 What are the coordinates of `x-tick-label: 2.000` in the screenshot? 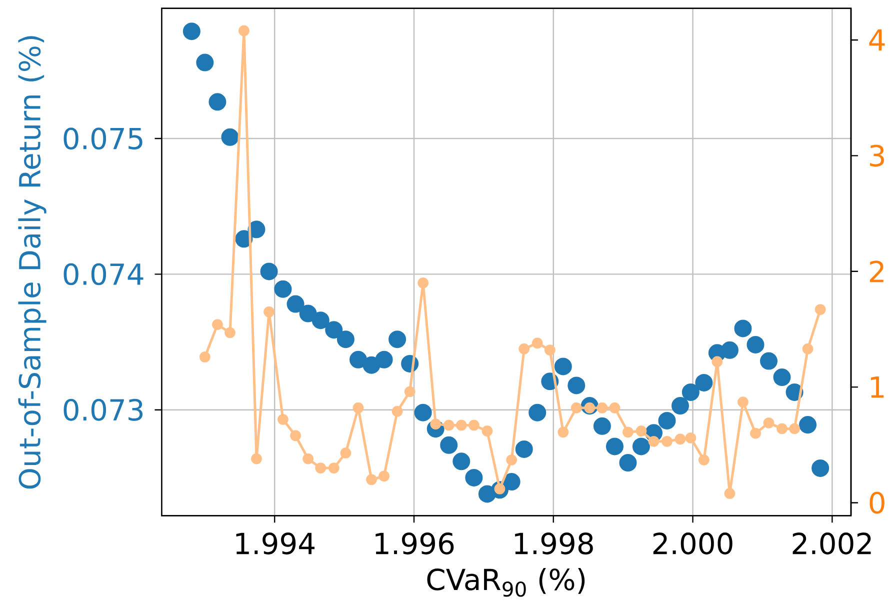 It's located at (692, 543).